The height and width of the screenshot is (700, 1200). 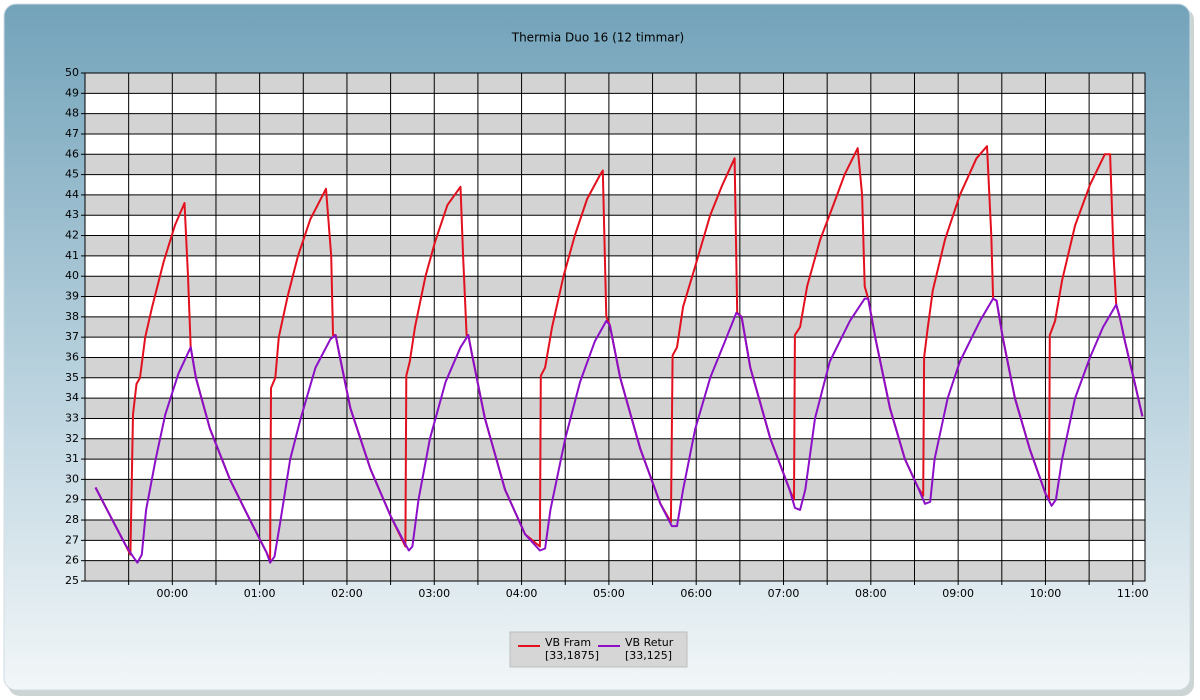 I want to click on y-tick-label: 39, so click(x=72, y=296).